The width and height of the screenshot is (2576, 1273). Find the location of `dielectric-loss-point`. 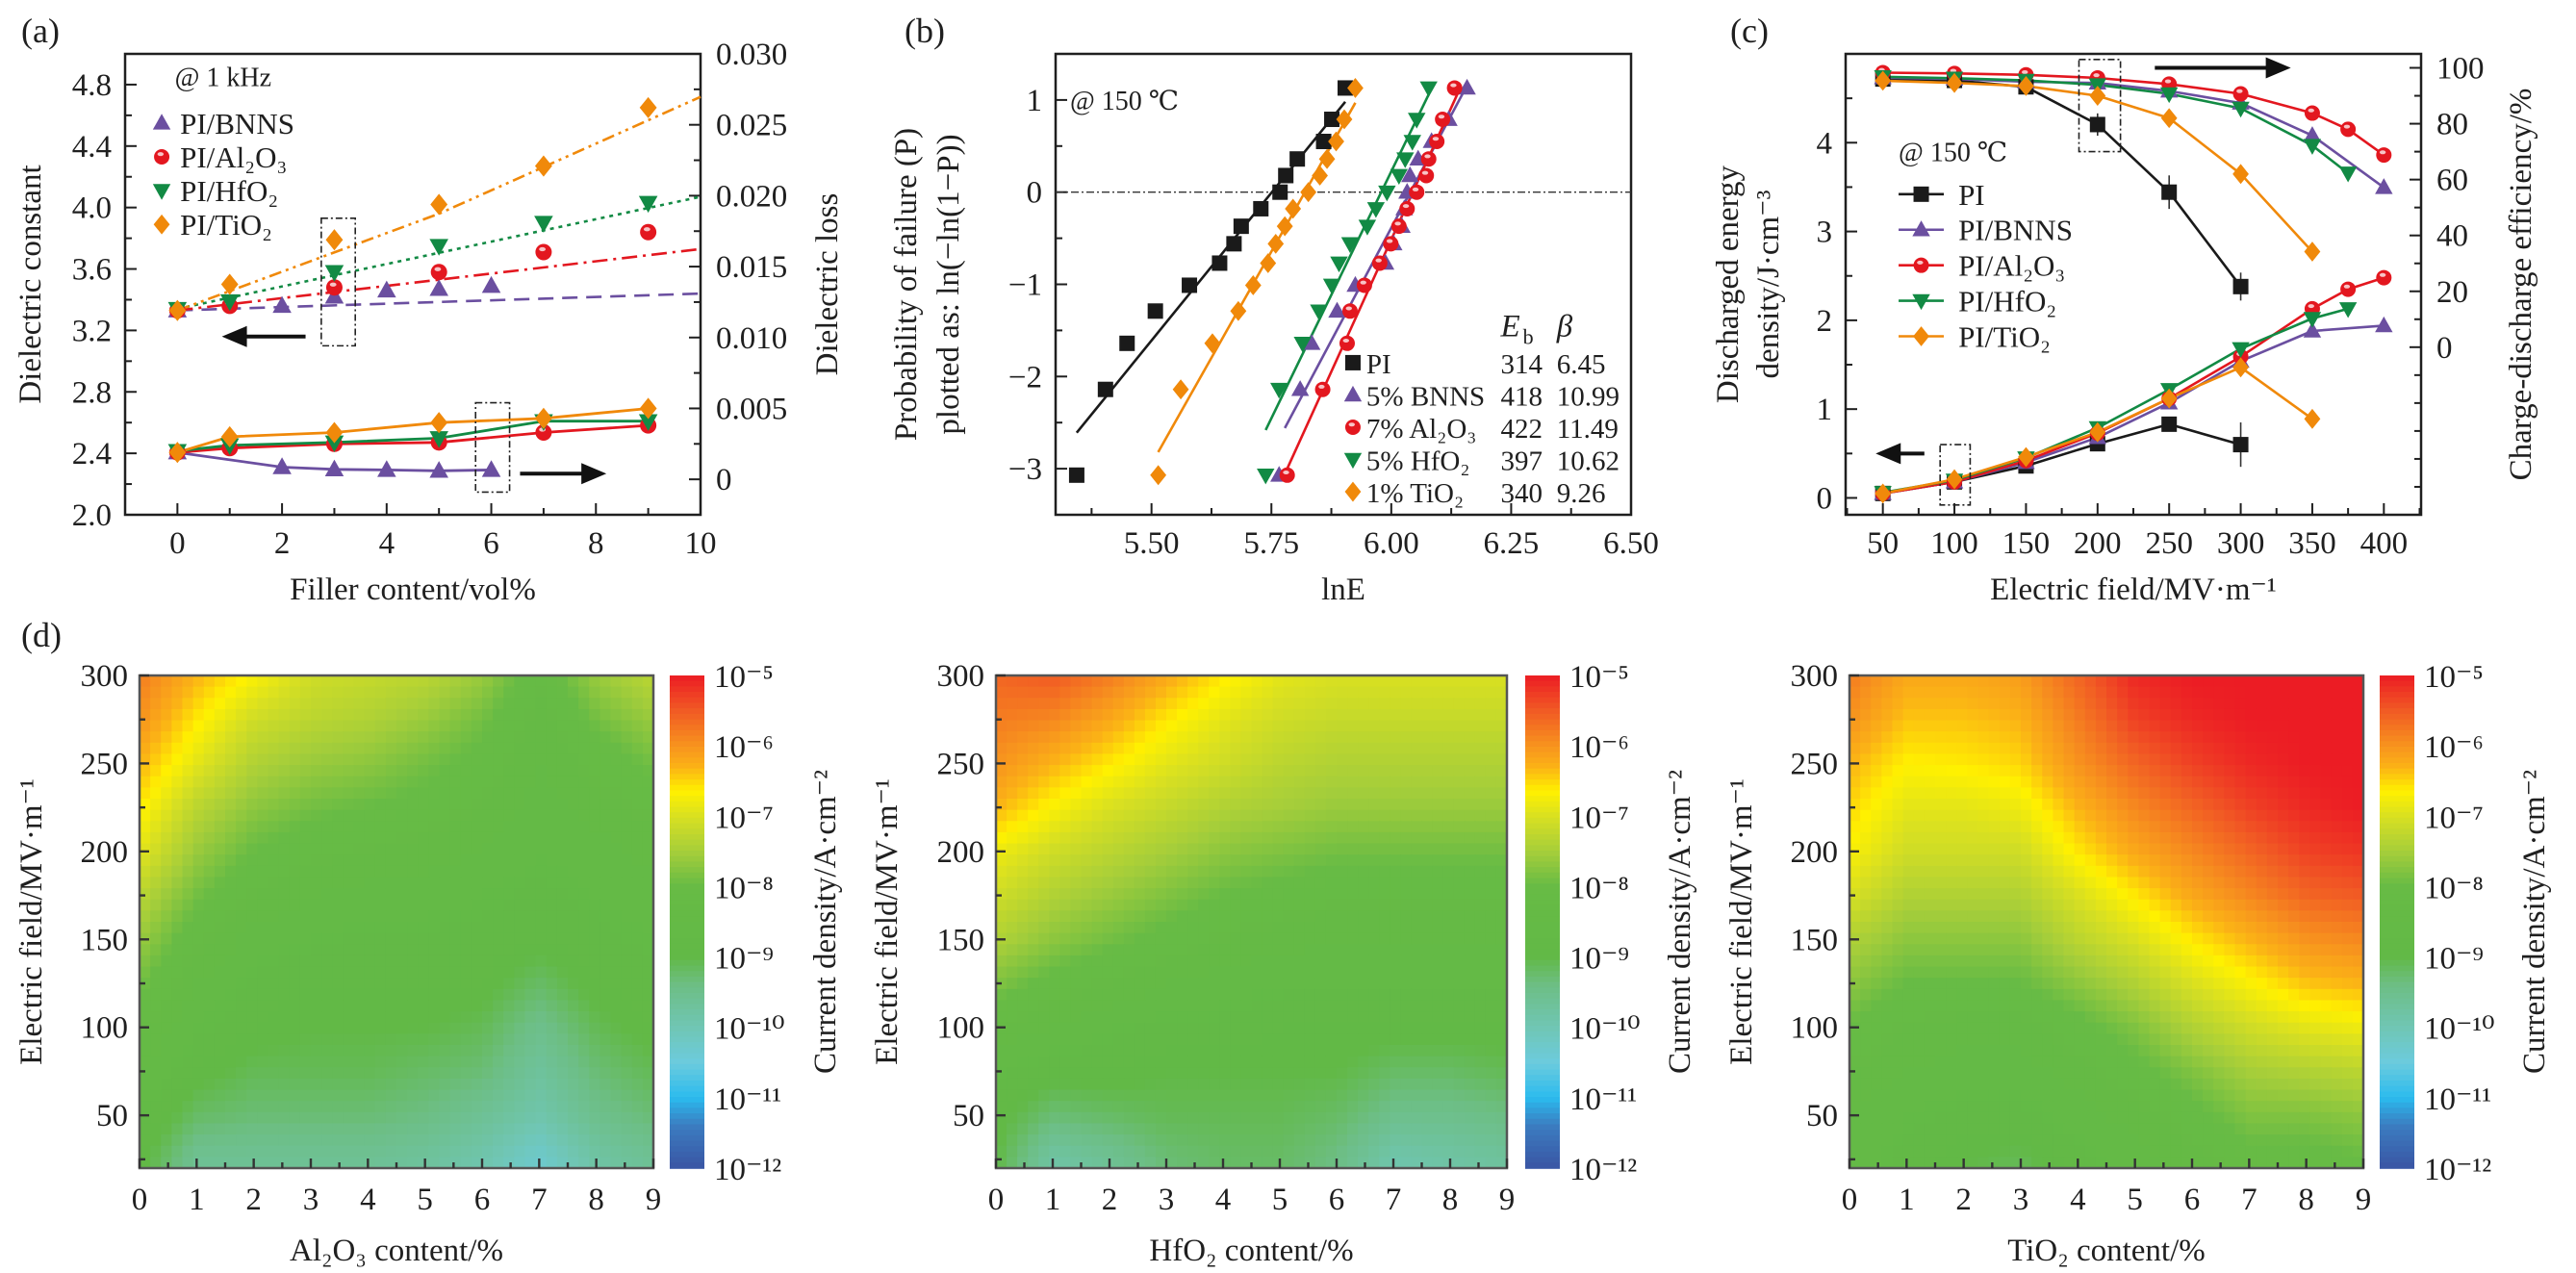

dielectric-loss-point is located at coordinates (386, 468).